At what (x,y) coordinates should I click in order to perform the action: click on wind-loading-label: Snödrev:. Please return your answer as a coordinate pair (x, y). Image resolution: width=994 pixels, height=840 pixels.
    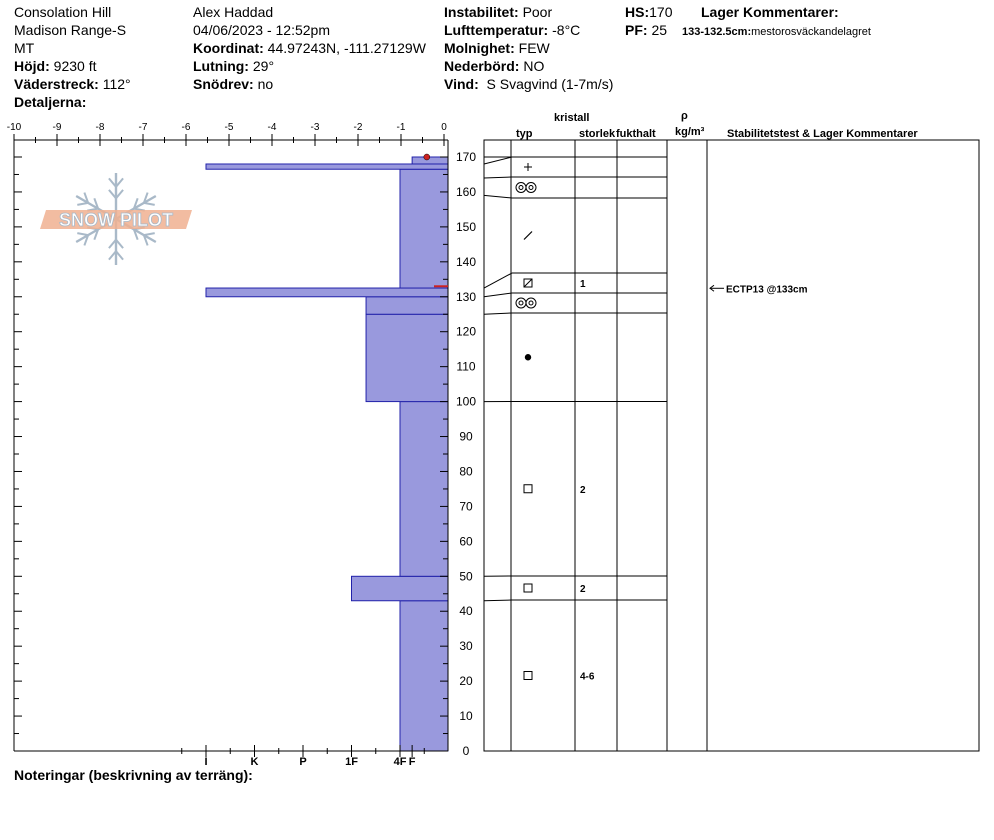
    Looking at the image, I should click on (223, 84).